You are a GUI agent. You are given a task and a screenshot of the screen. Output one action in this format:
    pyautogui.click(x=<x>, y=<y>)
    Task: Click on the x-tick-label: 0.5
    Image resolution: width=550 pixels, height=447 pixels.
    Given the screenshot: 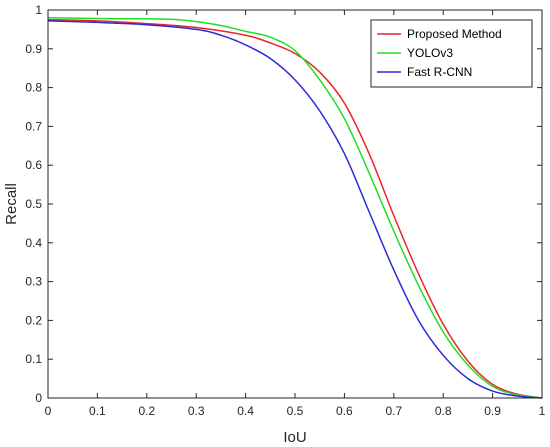 What is the action you would take?
    pyautogui.click(x=295, y=411)
    